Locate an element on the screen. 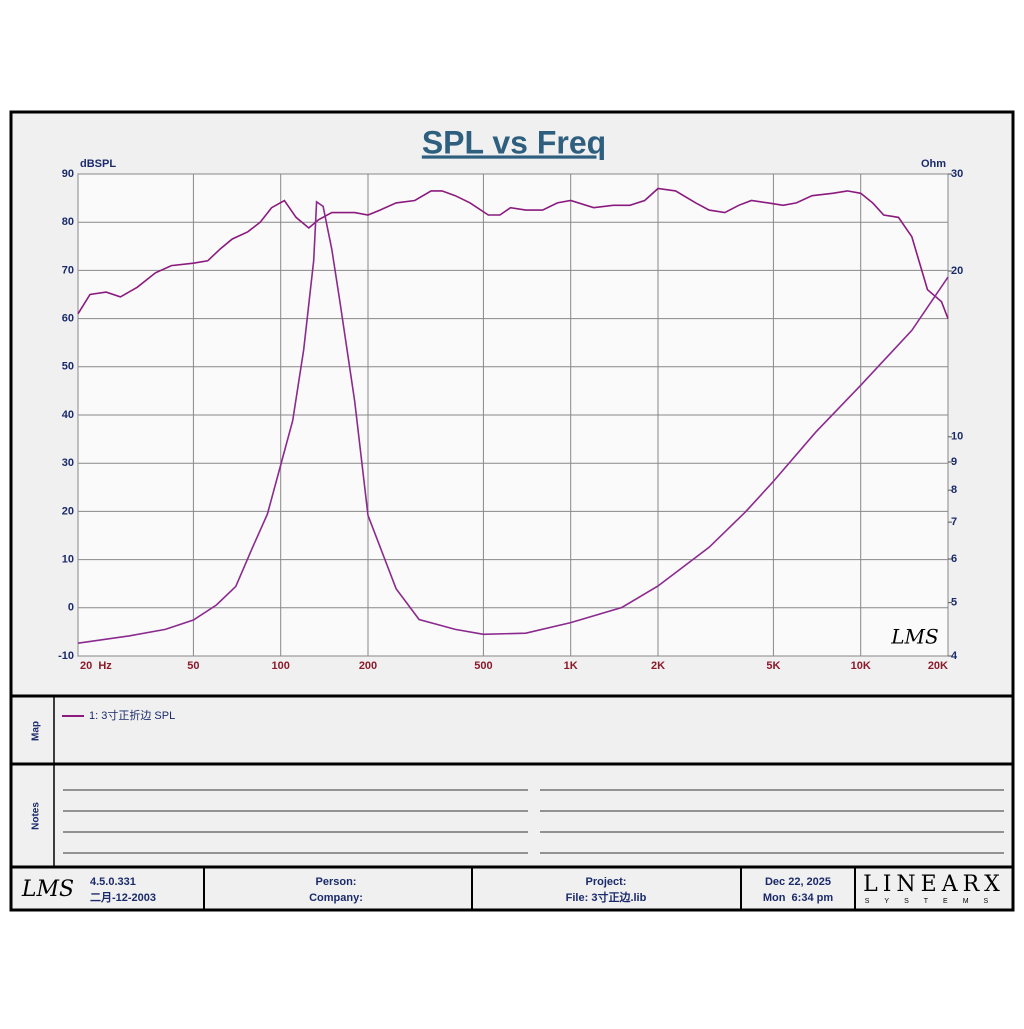 This screenshot has width=1024, height=1029. x-tick-label: 100 is located at coordinates (281, 666).